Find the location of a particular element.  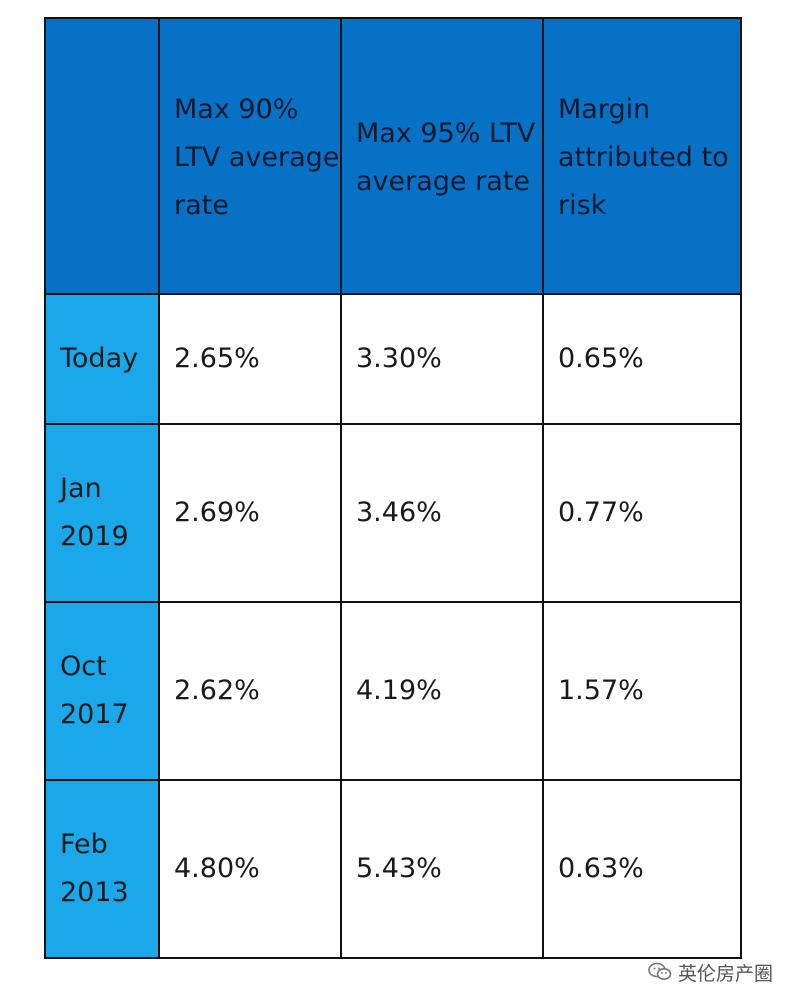

cell-max-95-ltv: 3.46% is located at coordinates (442, 513).